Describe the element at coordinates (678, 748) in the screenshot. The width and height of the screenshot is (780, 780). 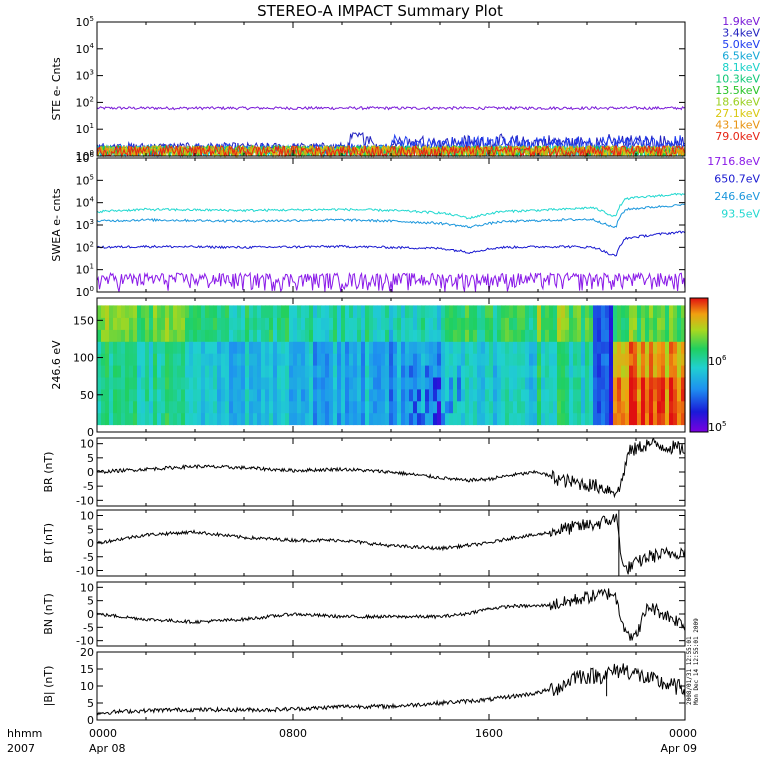
I see `x-tick-label-date: Apr 09` at that location.